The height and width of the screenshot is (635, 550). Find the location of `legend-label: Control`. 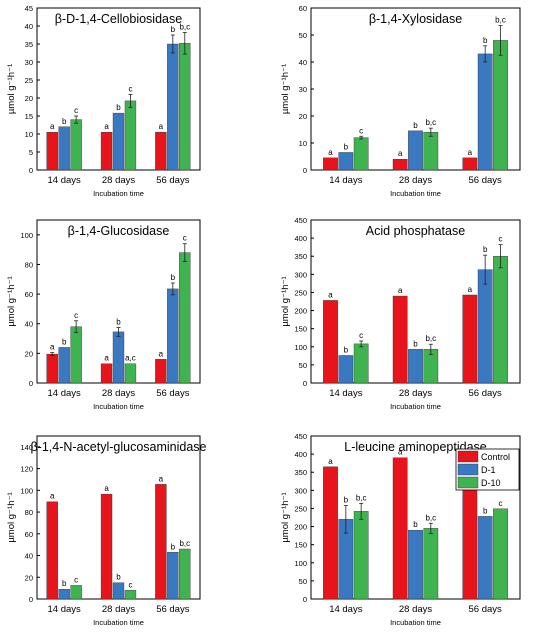

legend-label: Control is located at coordinates (495, 457).